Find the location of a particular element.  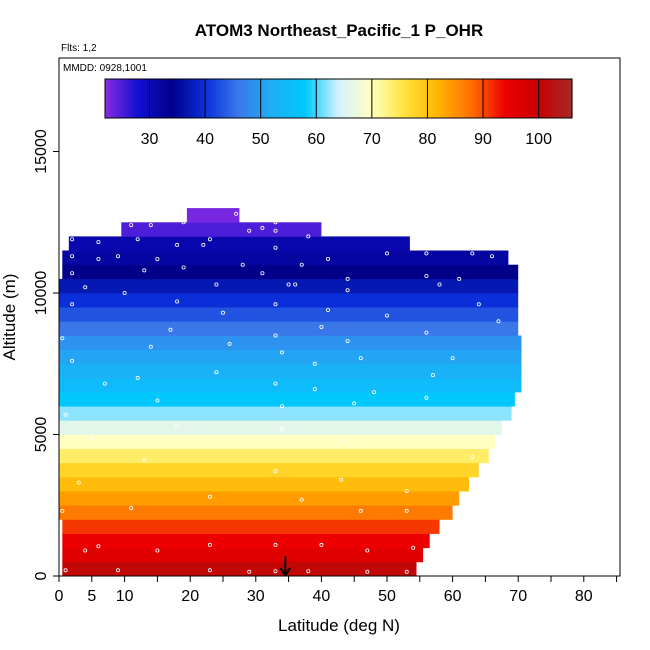

x-axis: 0 5 10 20 30 40 50 60 70 80 is located at coordinates (336, 590).